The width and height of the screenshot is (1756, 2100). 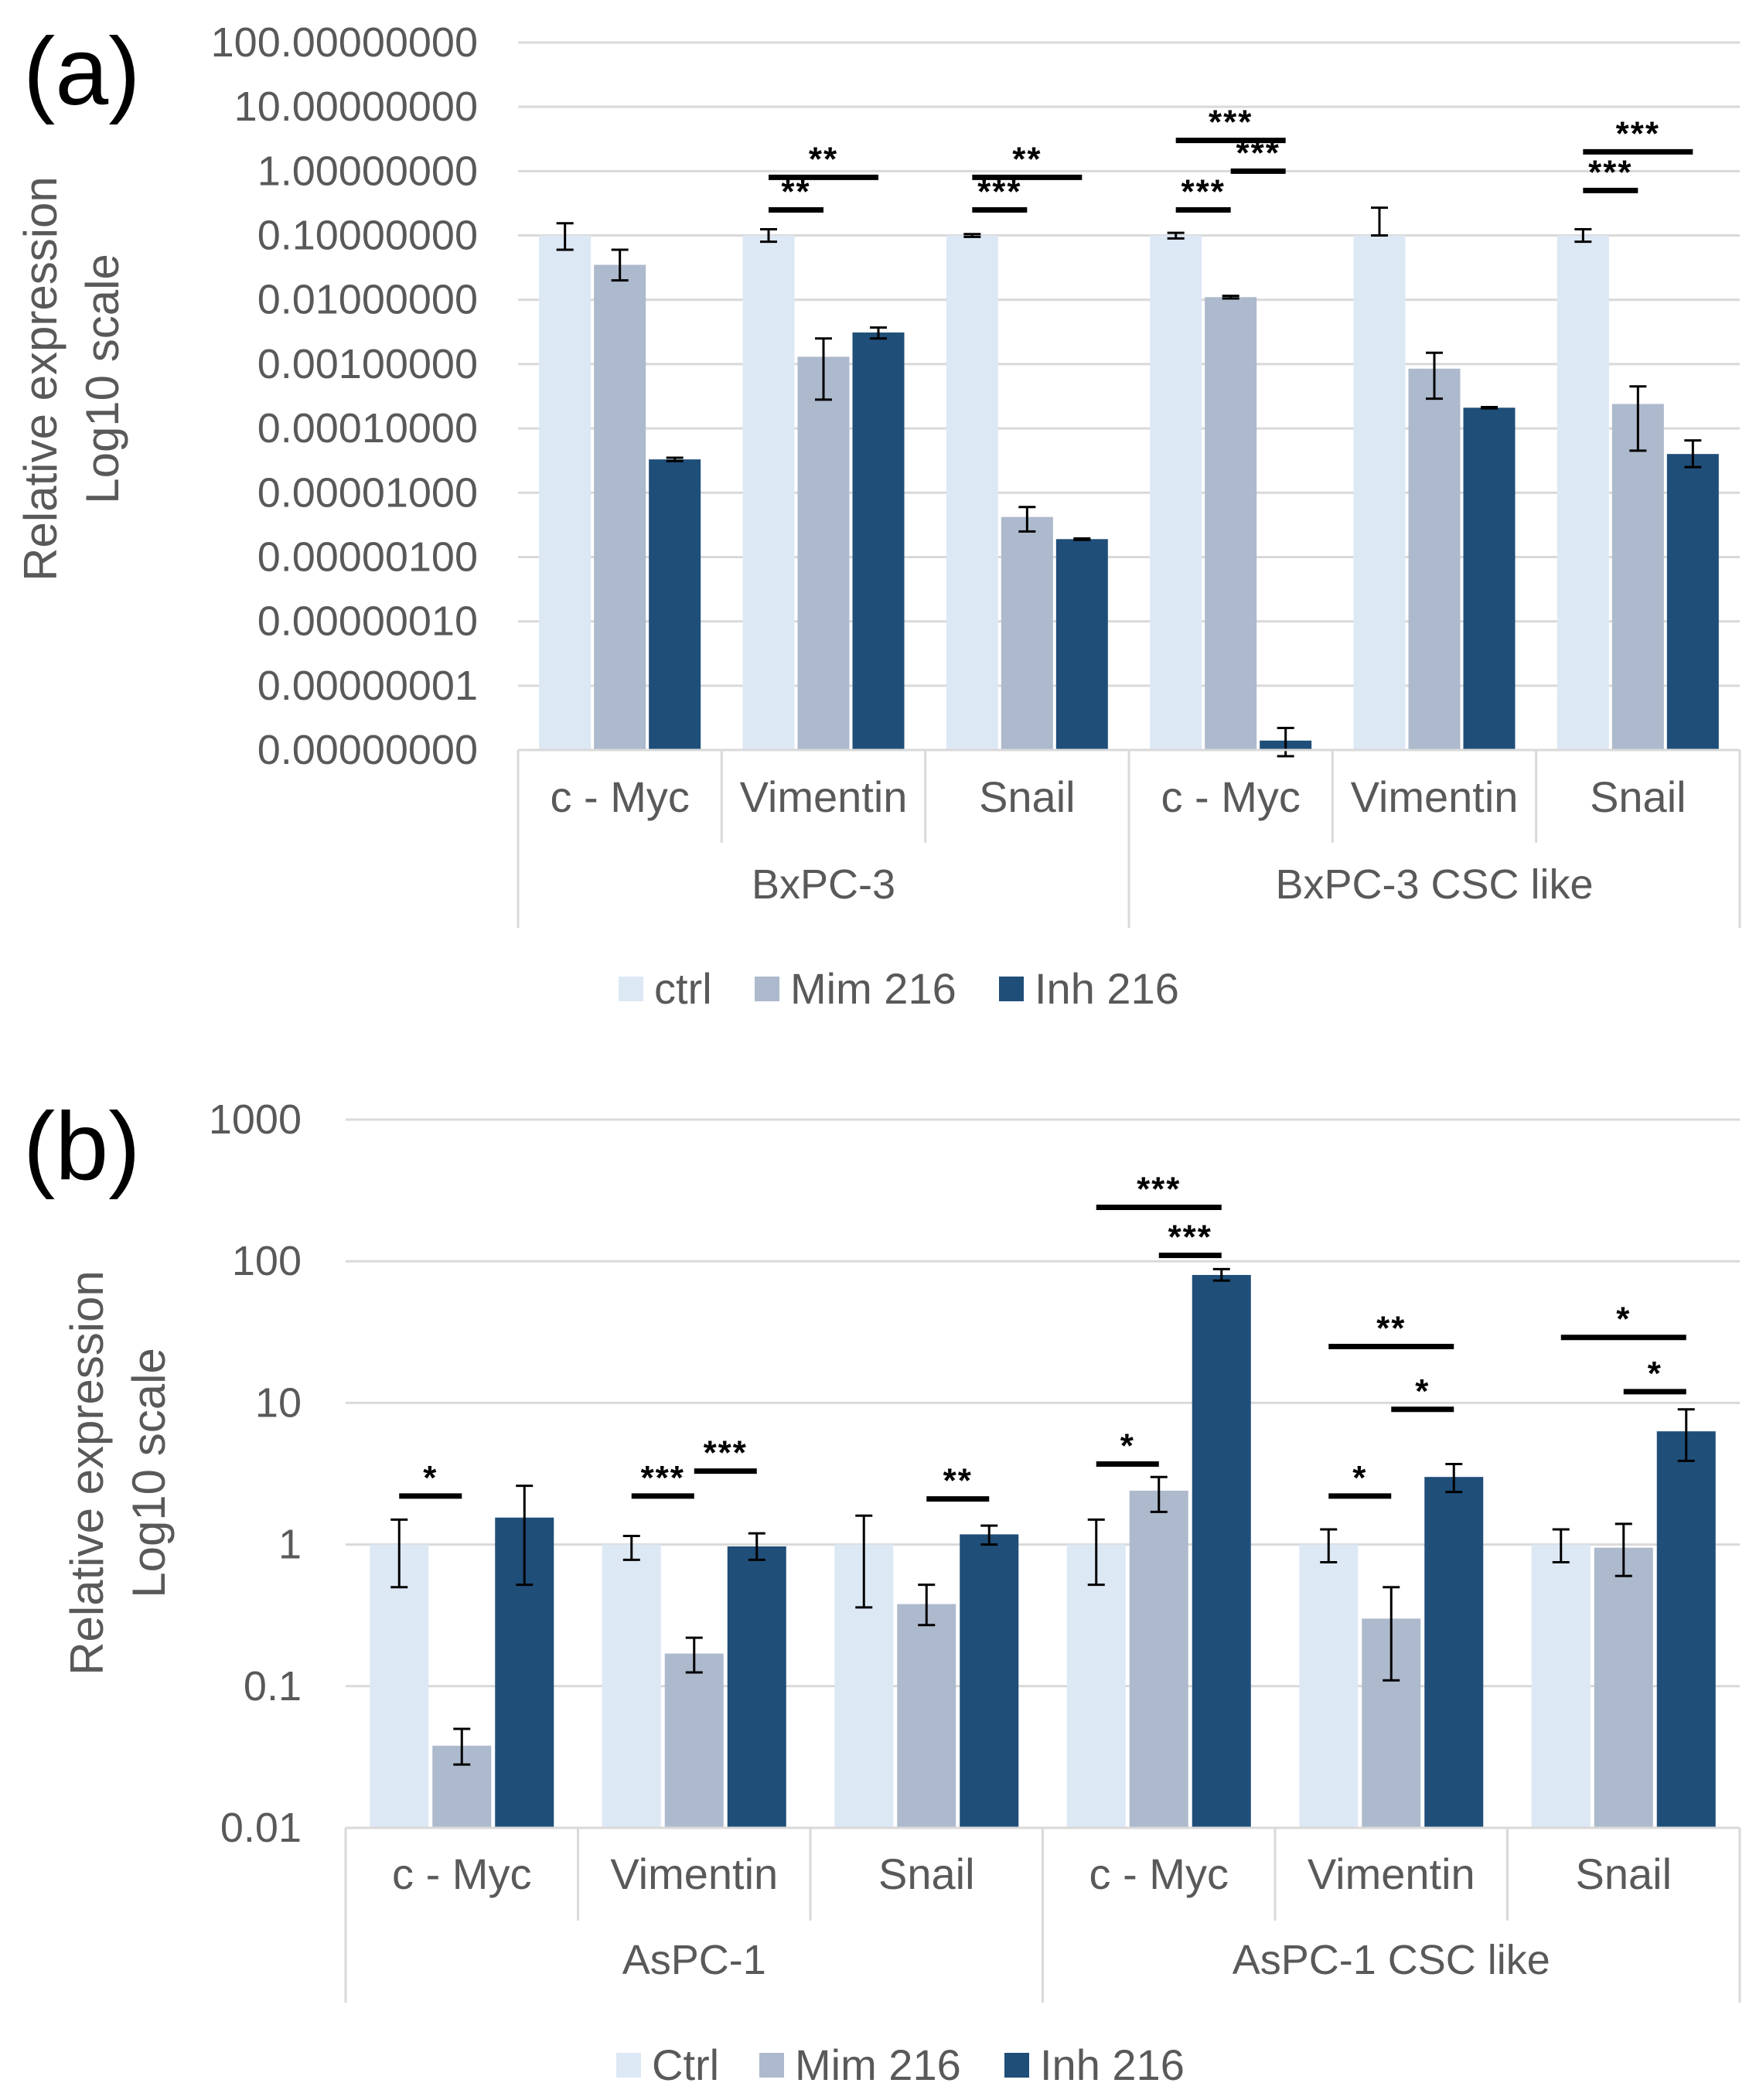 What do you see at coordinates (255, 1119) in the screenshot?
I see `y-tick-label: 1000` at bounding box center [255, 1119].